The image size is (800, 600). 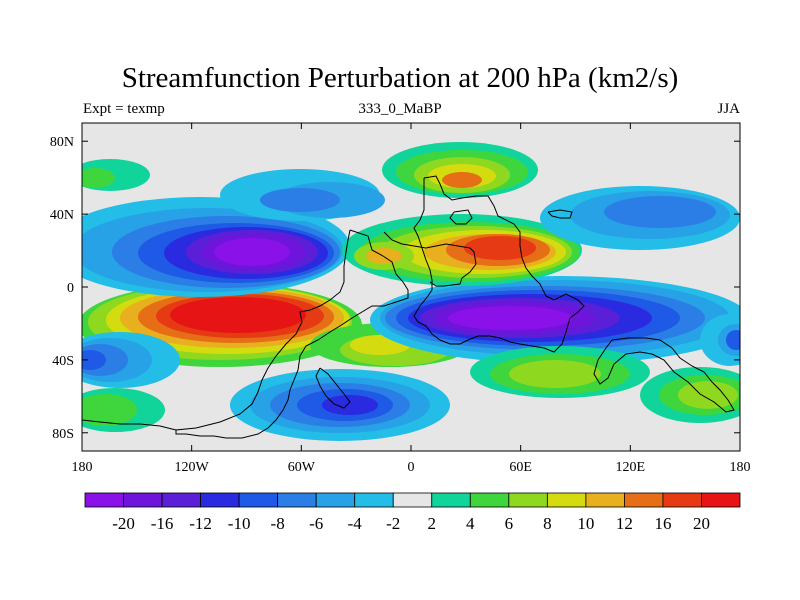 What do you see at coordinates (355, 523) in the screenshot?
I see `colorbar-label: -4` at bounding box center [355, 523].